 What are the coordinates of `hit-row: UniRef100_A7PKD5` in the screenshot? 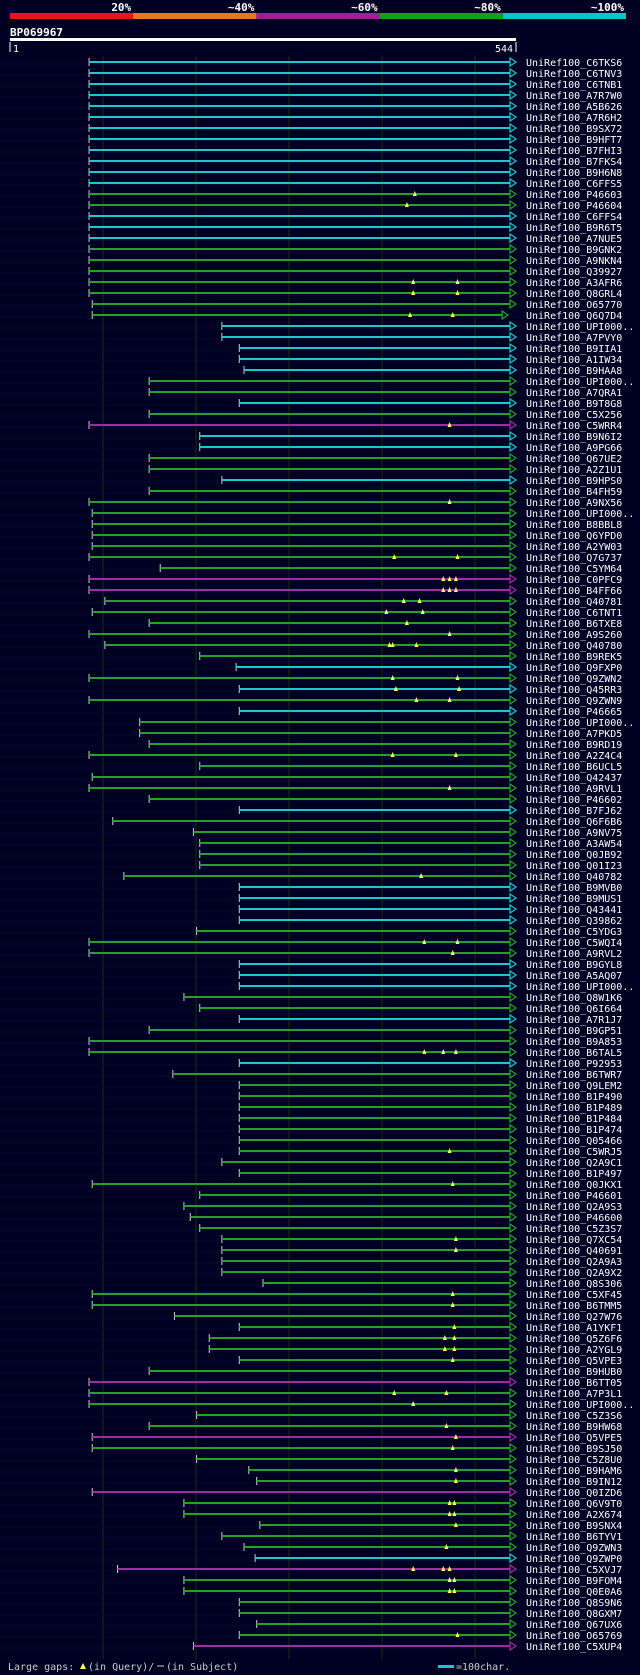 It's located at (381, 733).